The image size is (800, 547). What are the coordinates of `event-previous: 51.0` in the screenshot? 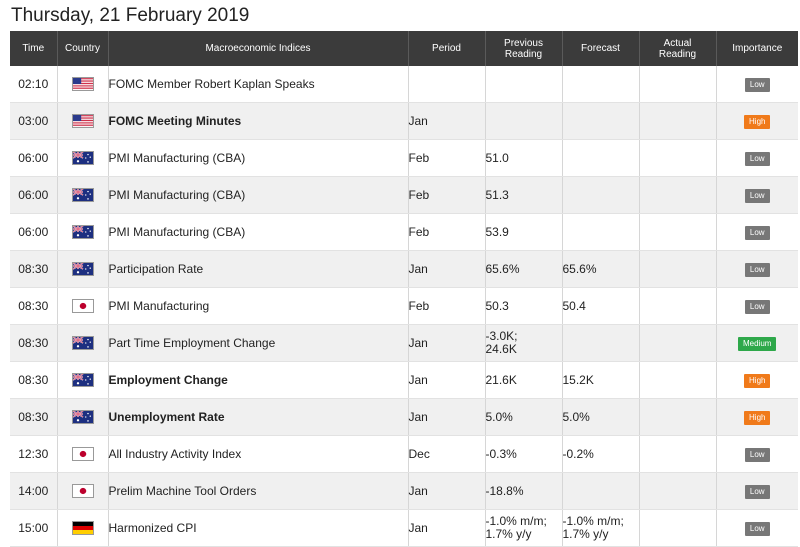 It's located at (524, 158).